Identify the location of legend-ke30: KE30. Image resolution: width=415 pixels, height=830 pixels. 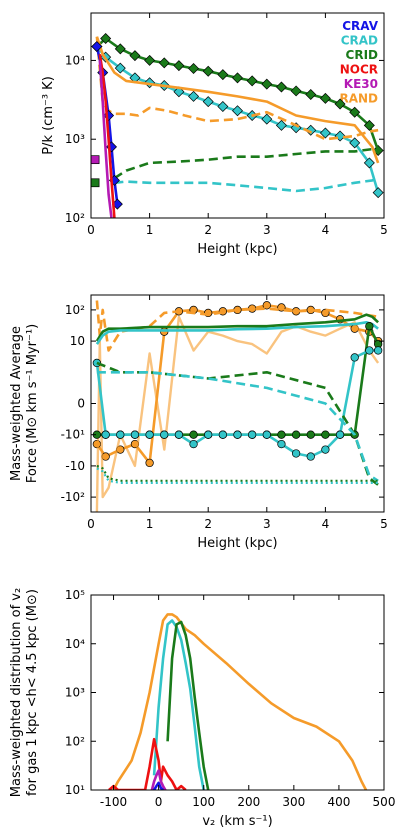
(361, 84).